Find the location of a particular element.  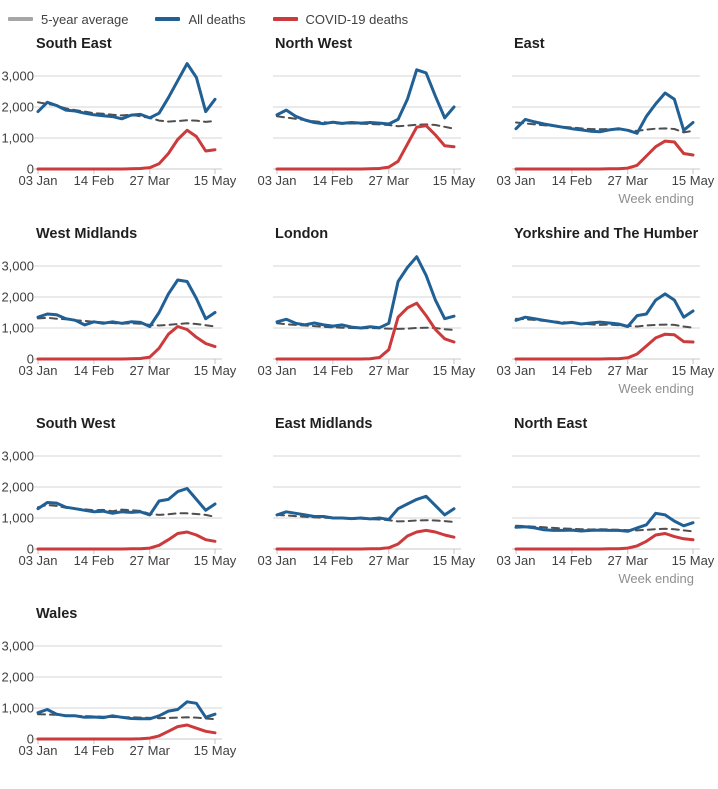

chart-london: London 03 Jan 14 Feb 27 Mar 15 May is located at coordinates (358, 314).